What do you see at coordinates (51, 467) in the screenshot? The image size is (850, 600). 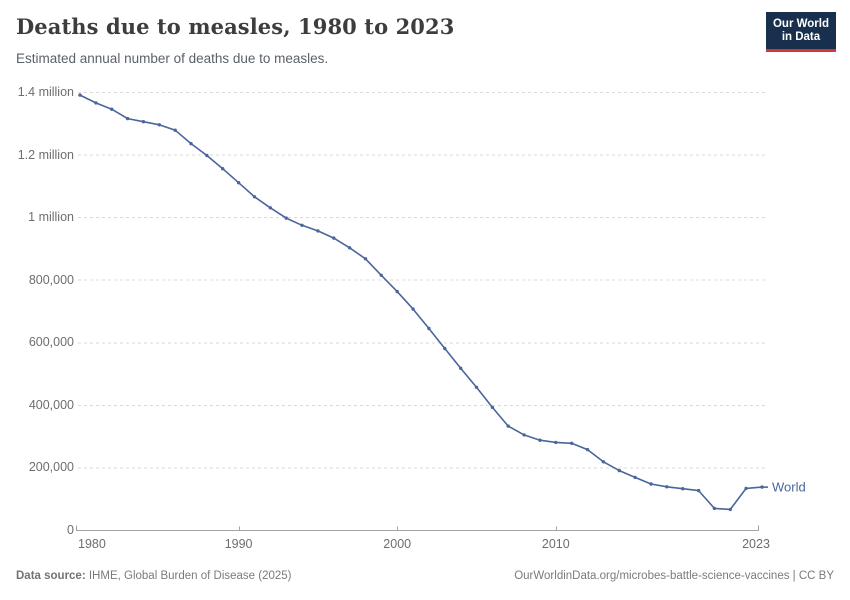 I see `y-axis-label-200000: 200,000` at bounding box center [51, 467].